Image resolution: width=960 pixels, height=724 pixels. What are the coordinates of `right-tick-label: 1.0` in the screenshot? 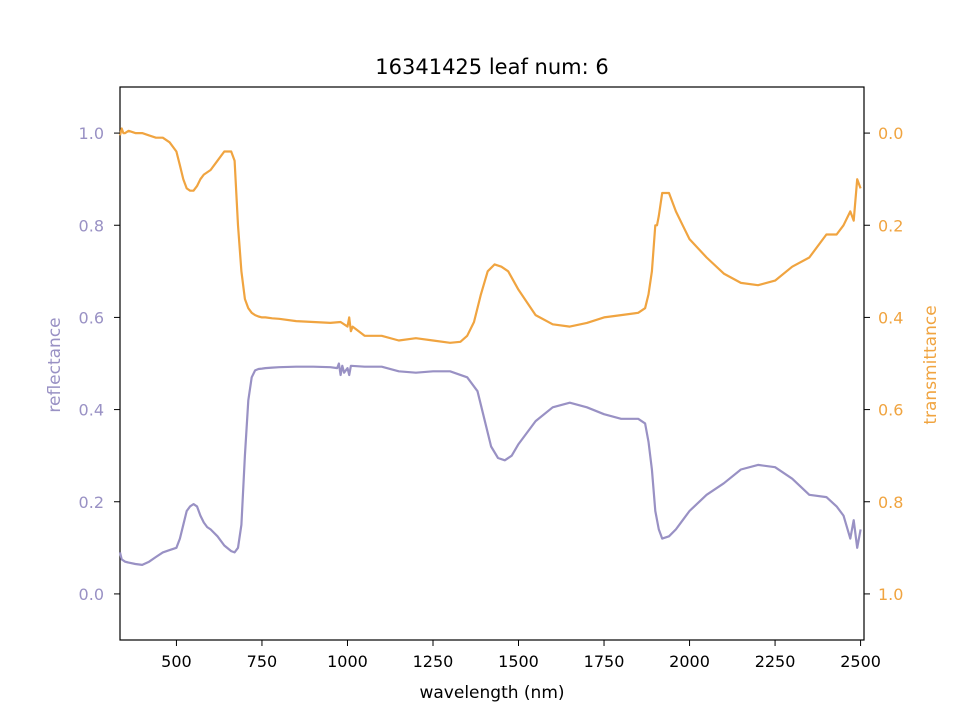 It's located at (890, 594).